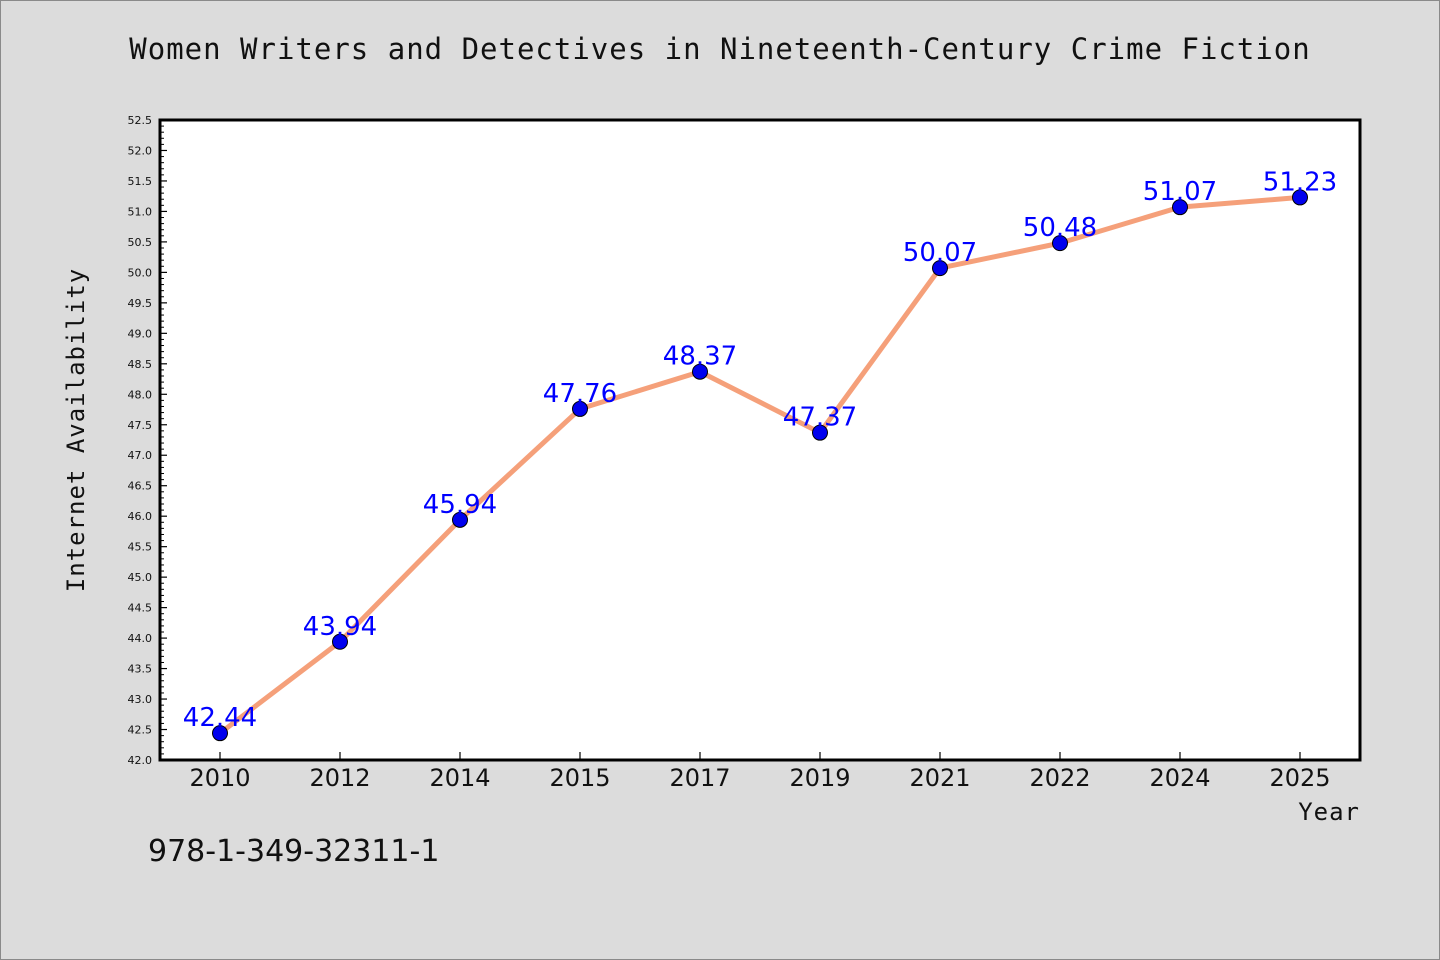 The width and height of the screenshot is (1440, 960). Describe the element at coordinates (140, 394) in the screenshot. I see `y-tick-label: 48.0` at that location.